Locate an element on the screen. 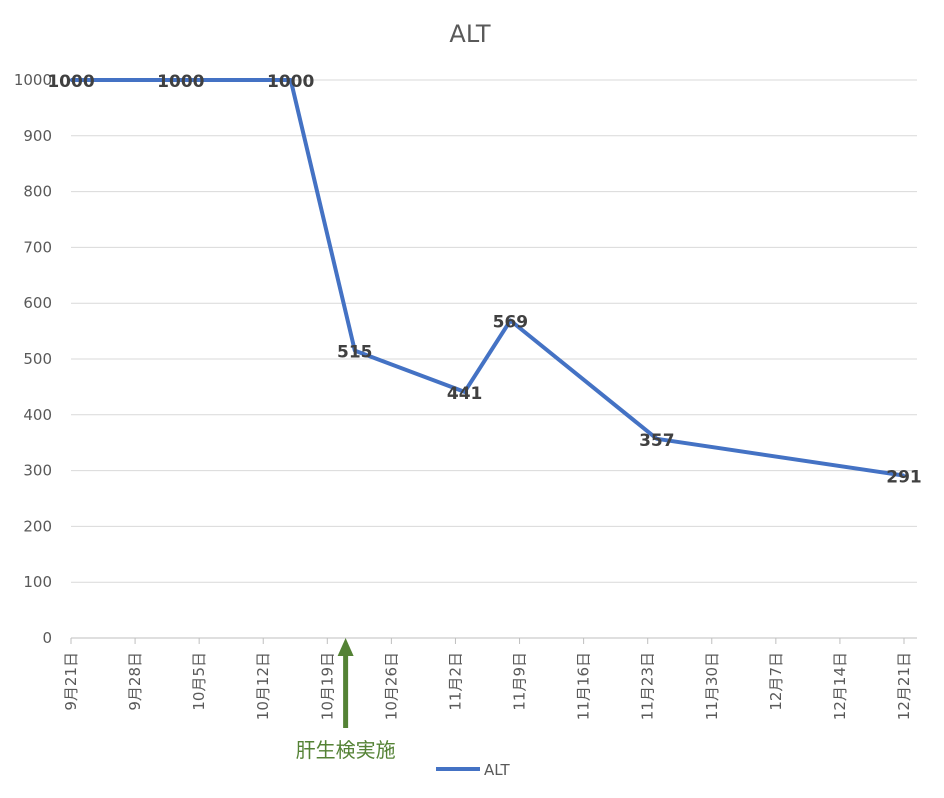 The image size is (944, 798). y-axis: 0 100 200 300 400 500 600 700 800 900 1000 is located at coordinates (33, 359).